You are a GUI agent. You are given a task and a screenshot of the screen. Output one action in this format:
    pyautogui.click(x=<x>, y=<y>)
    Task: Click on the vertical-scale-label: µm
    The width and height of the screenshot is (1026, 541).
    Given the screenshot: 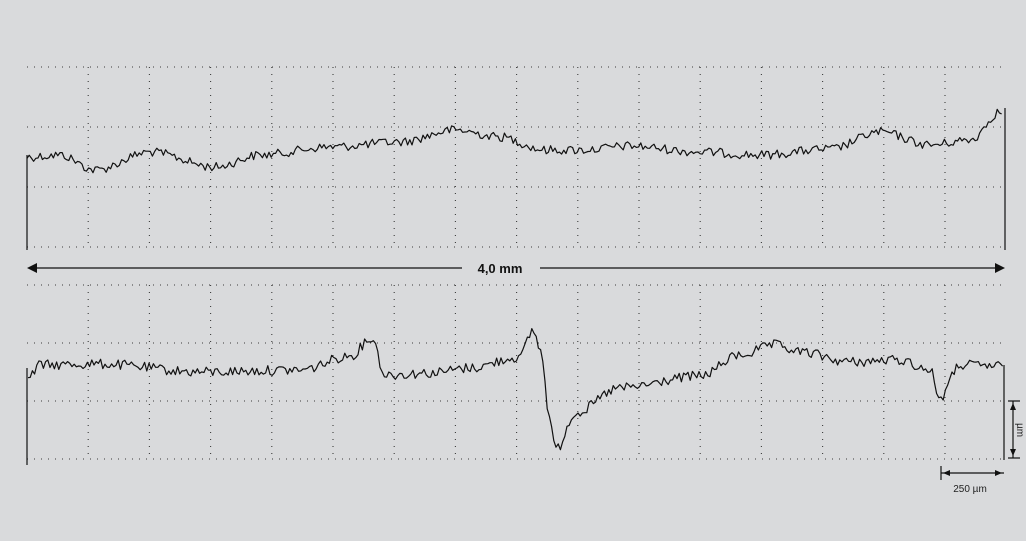 What is the action you would take?
    pyautogui.click(x=1019, y=430)
    